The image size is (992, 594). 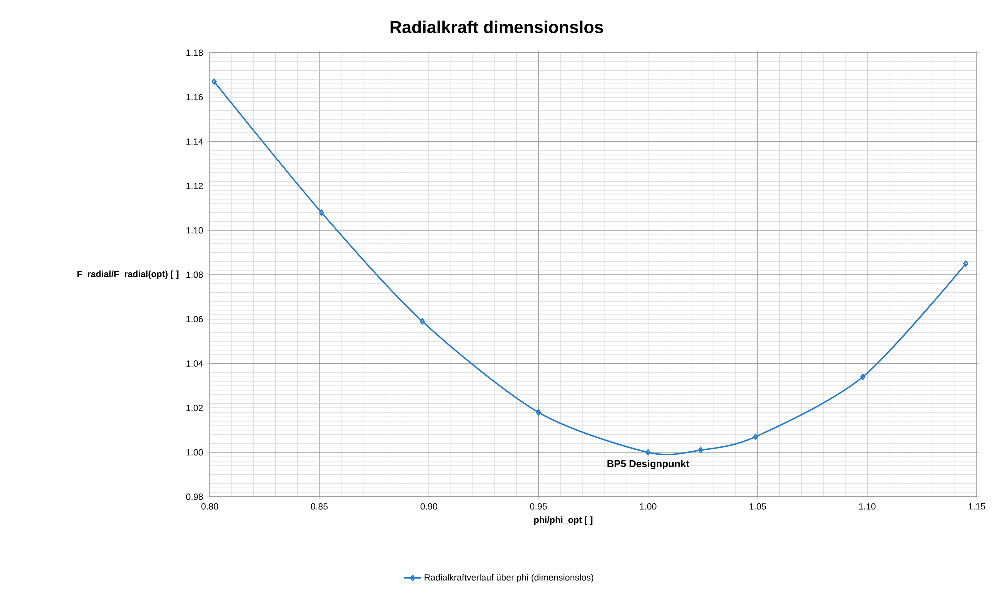 What do you see at coordinates (977, 506) in the screenshot?
I see `x-tick-label: 1.15` at bounding box center [977, 506].